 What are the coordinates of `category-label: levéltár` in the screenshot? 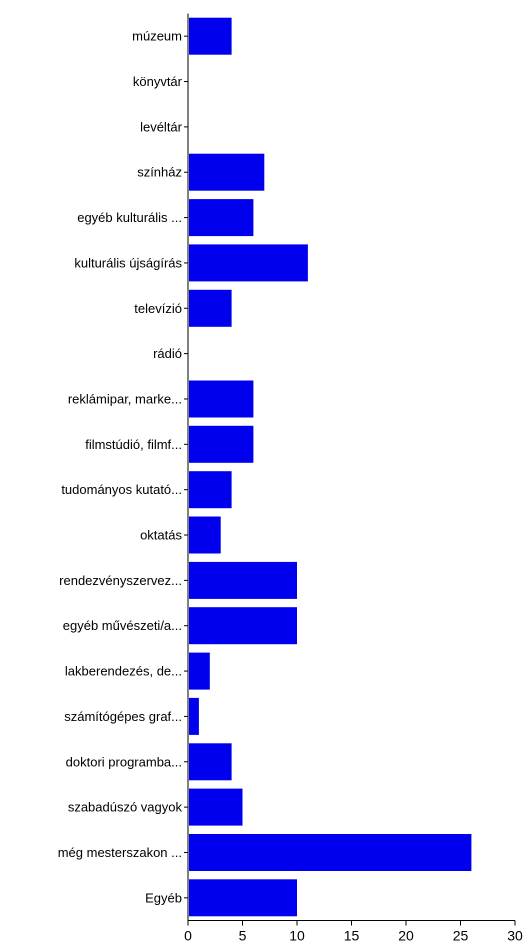 It's located at (161, 126).